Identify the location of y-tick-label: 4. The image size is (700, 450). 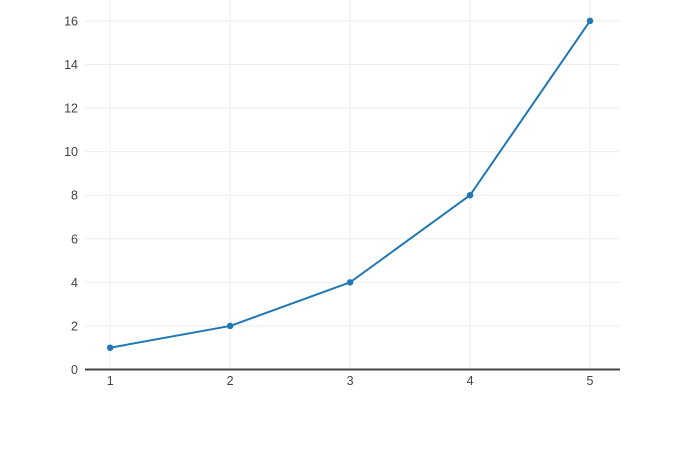
(74, 283).